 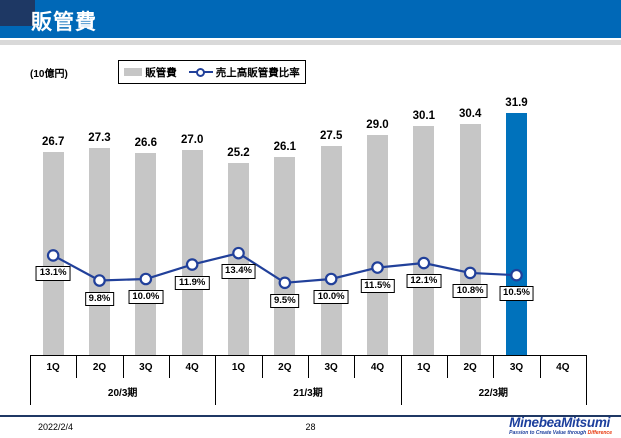 I want to click on bar-value-label: 26.1, so click(x=285, y=146).